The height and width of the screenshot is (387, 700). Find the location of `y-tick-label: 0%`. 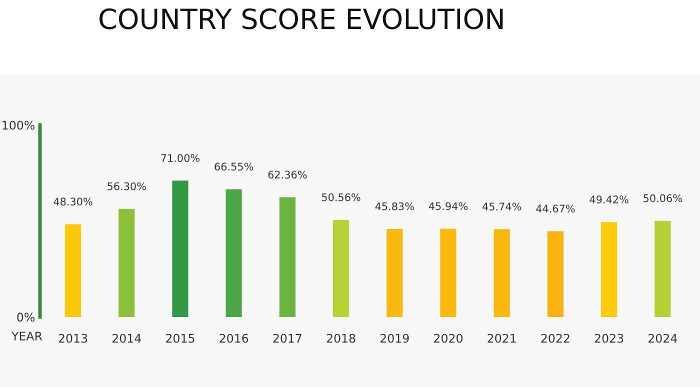

y-tick-label: 0% is located at coordinates (25, 317).